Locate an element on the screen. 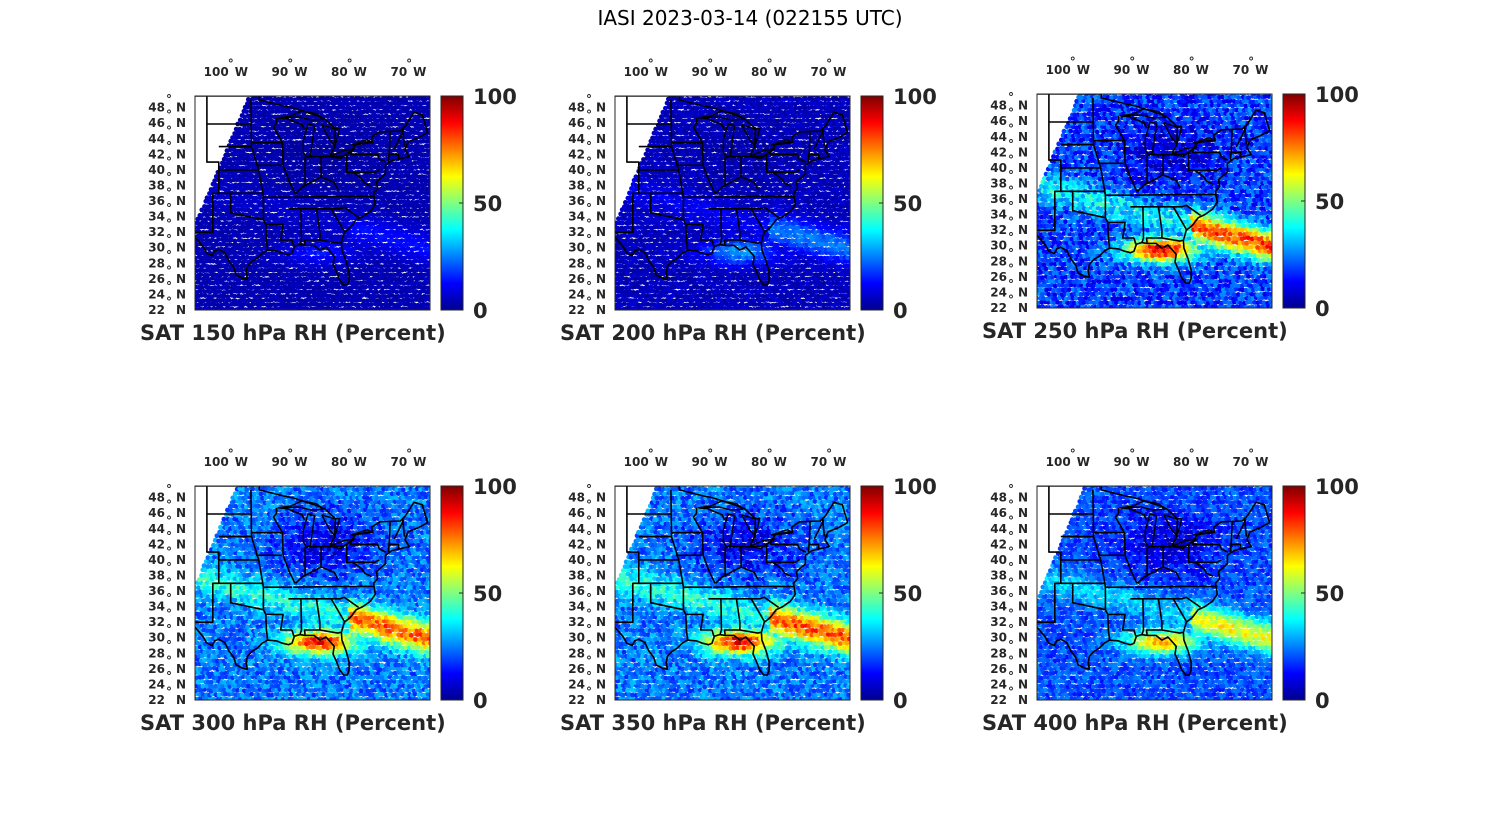  lat-hemisphere: N is located at coordinates (181, 263).